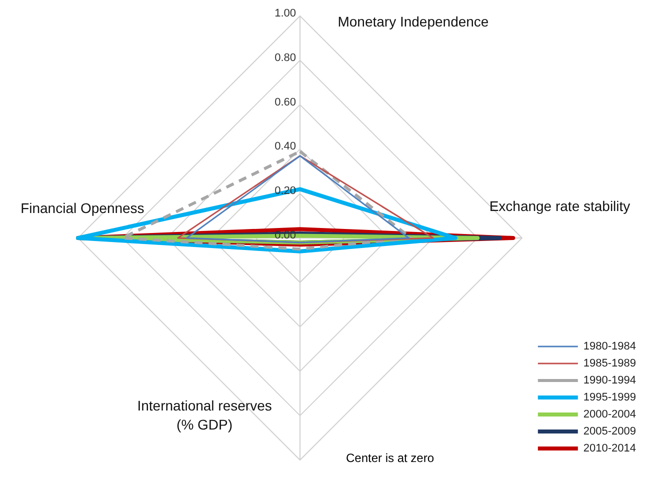 The image size is (658, 478). I want to click on spoke-label: International reserves (% GDP), so click(204, 415).